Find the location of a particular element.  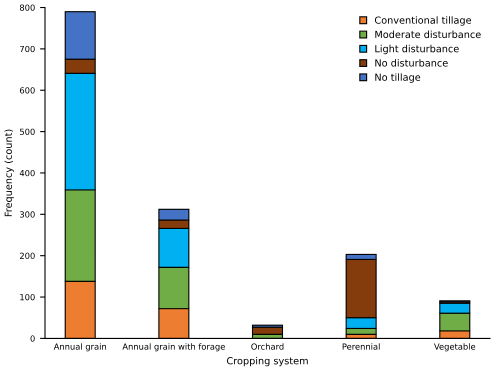

y-axis-title: Frequency (count) is located at coordinates (9, 173).